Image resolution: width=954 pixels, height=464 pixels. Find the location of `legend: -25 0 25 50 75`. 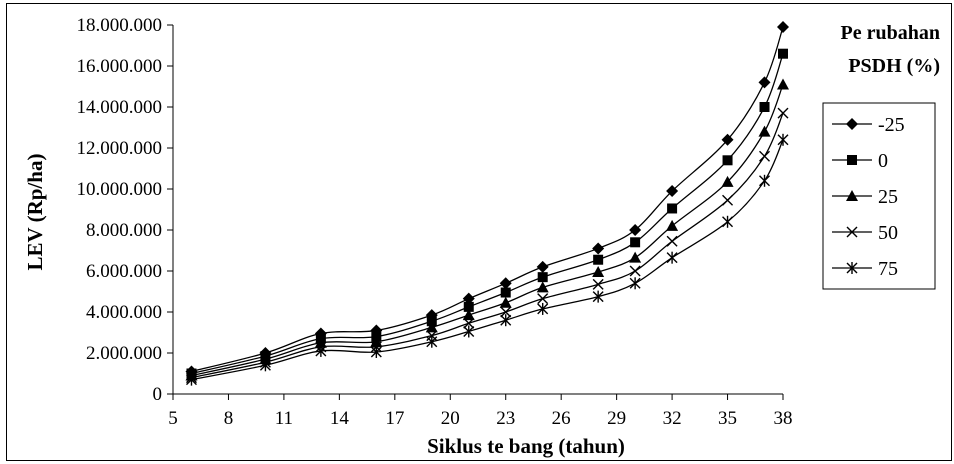

legend: -25 0 25 50 75 is located at coordinates (879, 196).